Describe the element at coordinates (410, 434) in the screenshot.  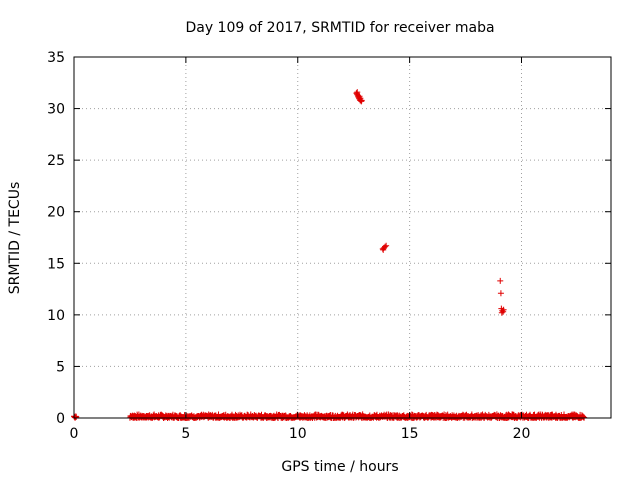
I see `x-tick-label: 15` at that location.